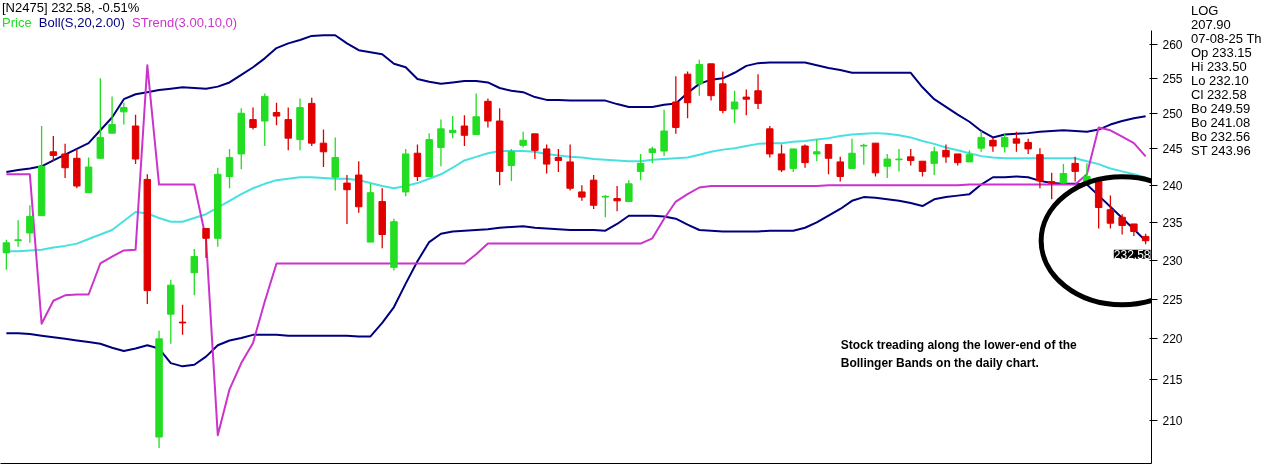  What do you see at coordinates (1221, 136) in the screenshot?
I see `text: Bo 232.56` at bounding box center [1221, 136].